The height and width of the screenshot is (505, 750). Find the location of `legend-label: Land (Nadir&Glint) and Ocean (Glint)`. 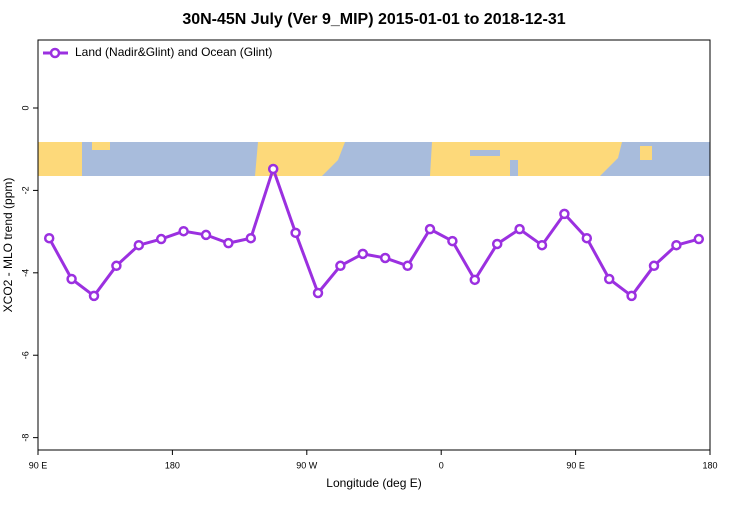

legend-label: Land (Nadir&Glint) and Ocean (Glint) is located at coordinates (173, 52).